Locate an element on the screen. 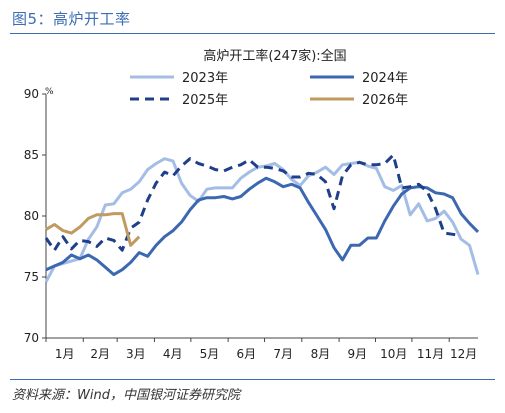  y-axis-unit: % is located at coordinates (49, 92).